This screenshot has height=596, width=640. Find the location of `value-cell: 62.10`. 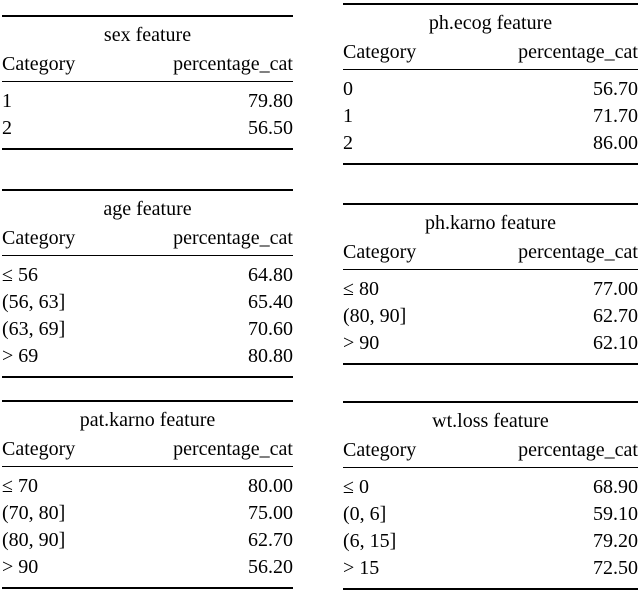

value-cell: 62.10 is located at coordinates (615, 343).